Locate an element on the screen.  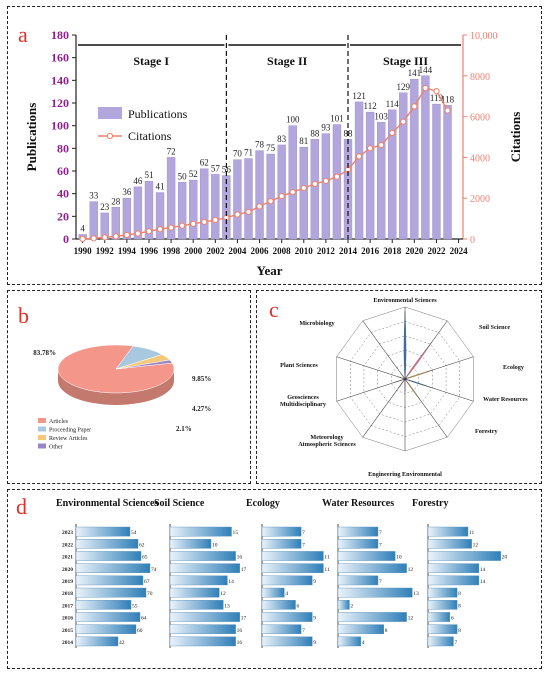
radar-category-label: Soil Science is located at coordinates (494, 327).